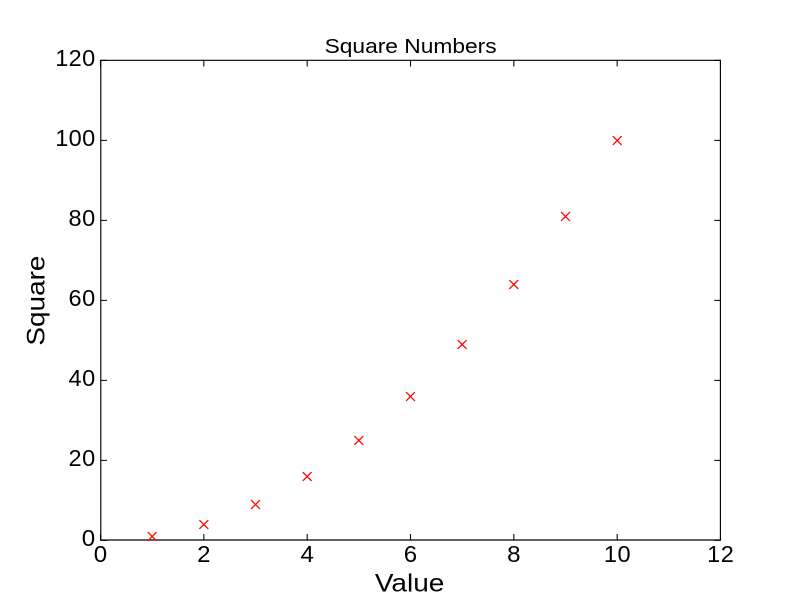  Describe the element at coordinates (411, 47) in the screenshot. I see `svg-text: Square Numbers` at that location.